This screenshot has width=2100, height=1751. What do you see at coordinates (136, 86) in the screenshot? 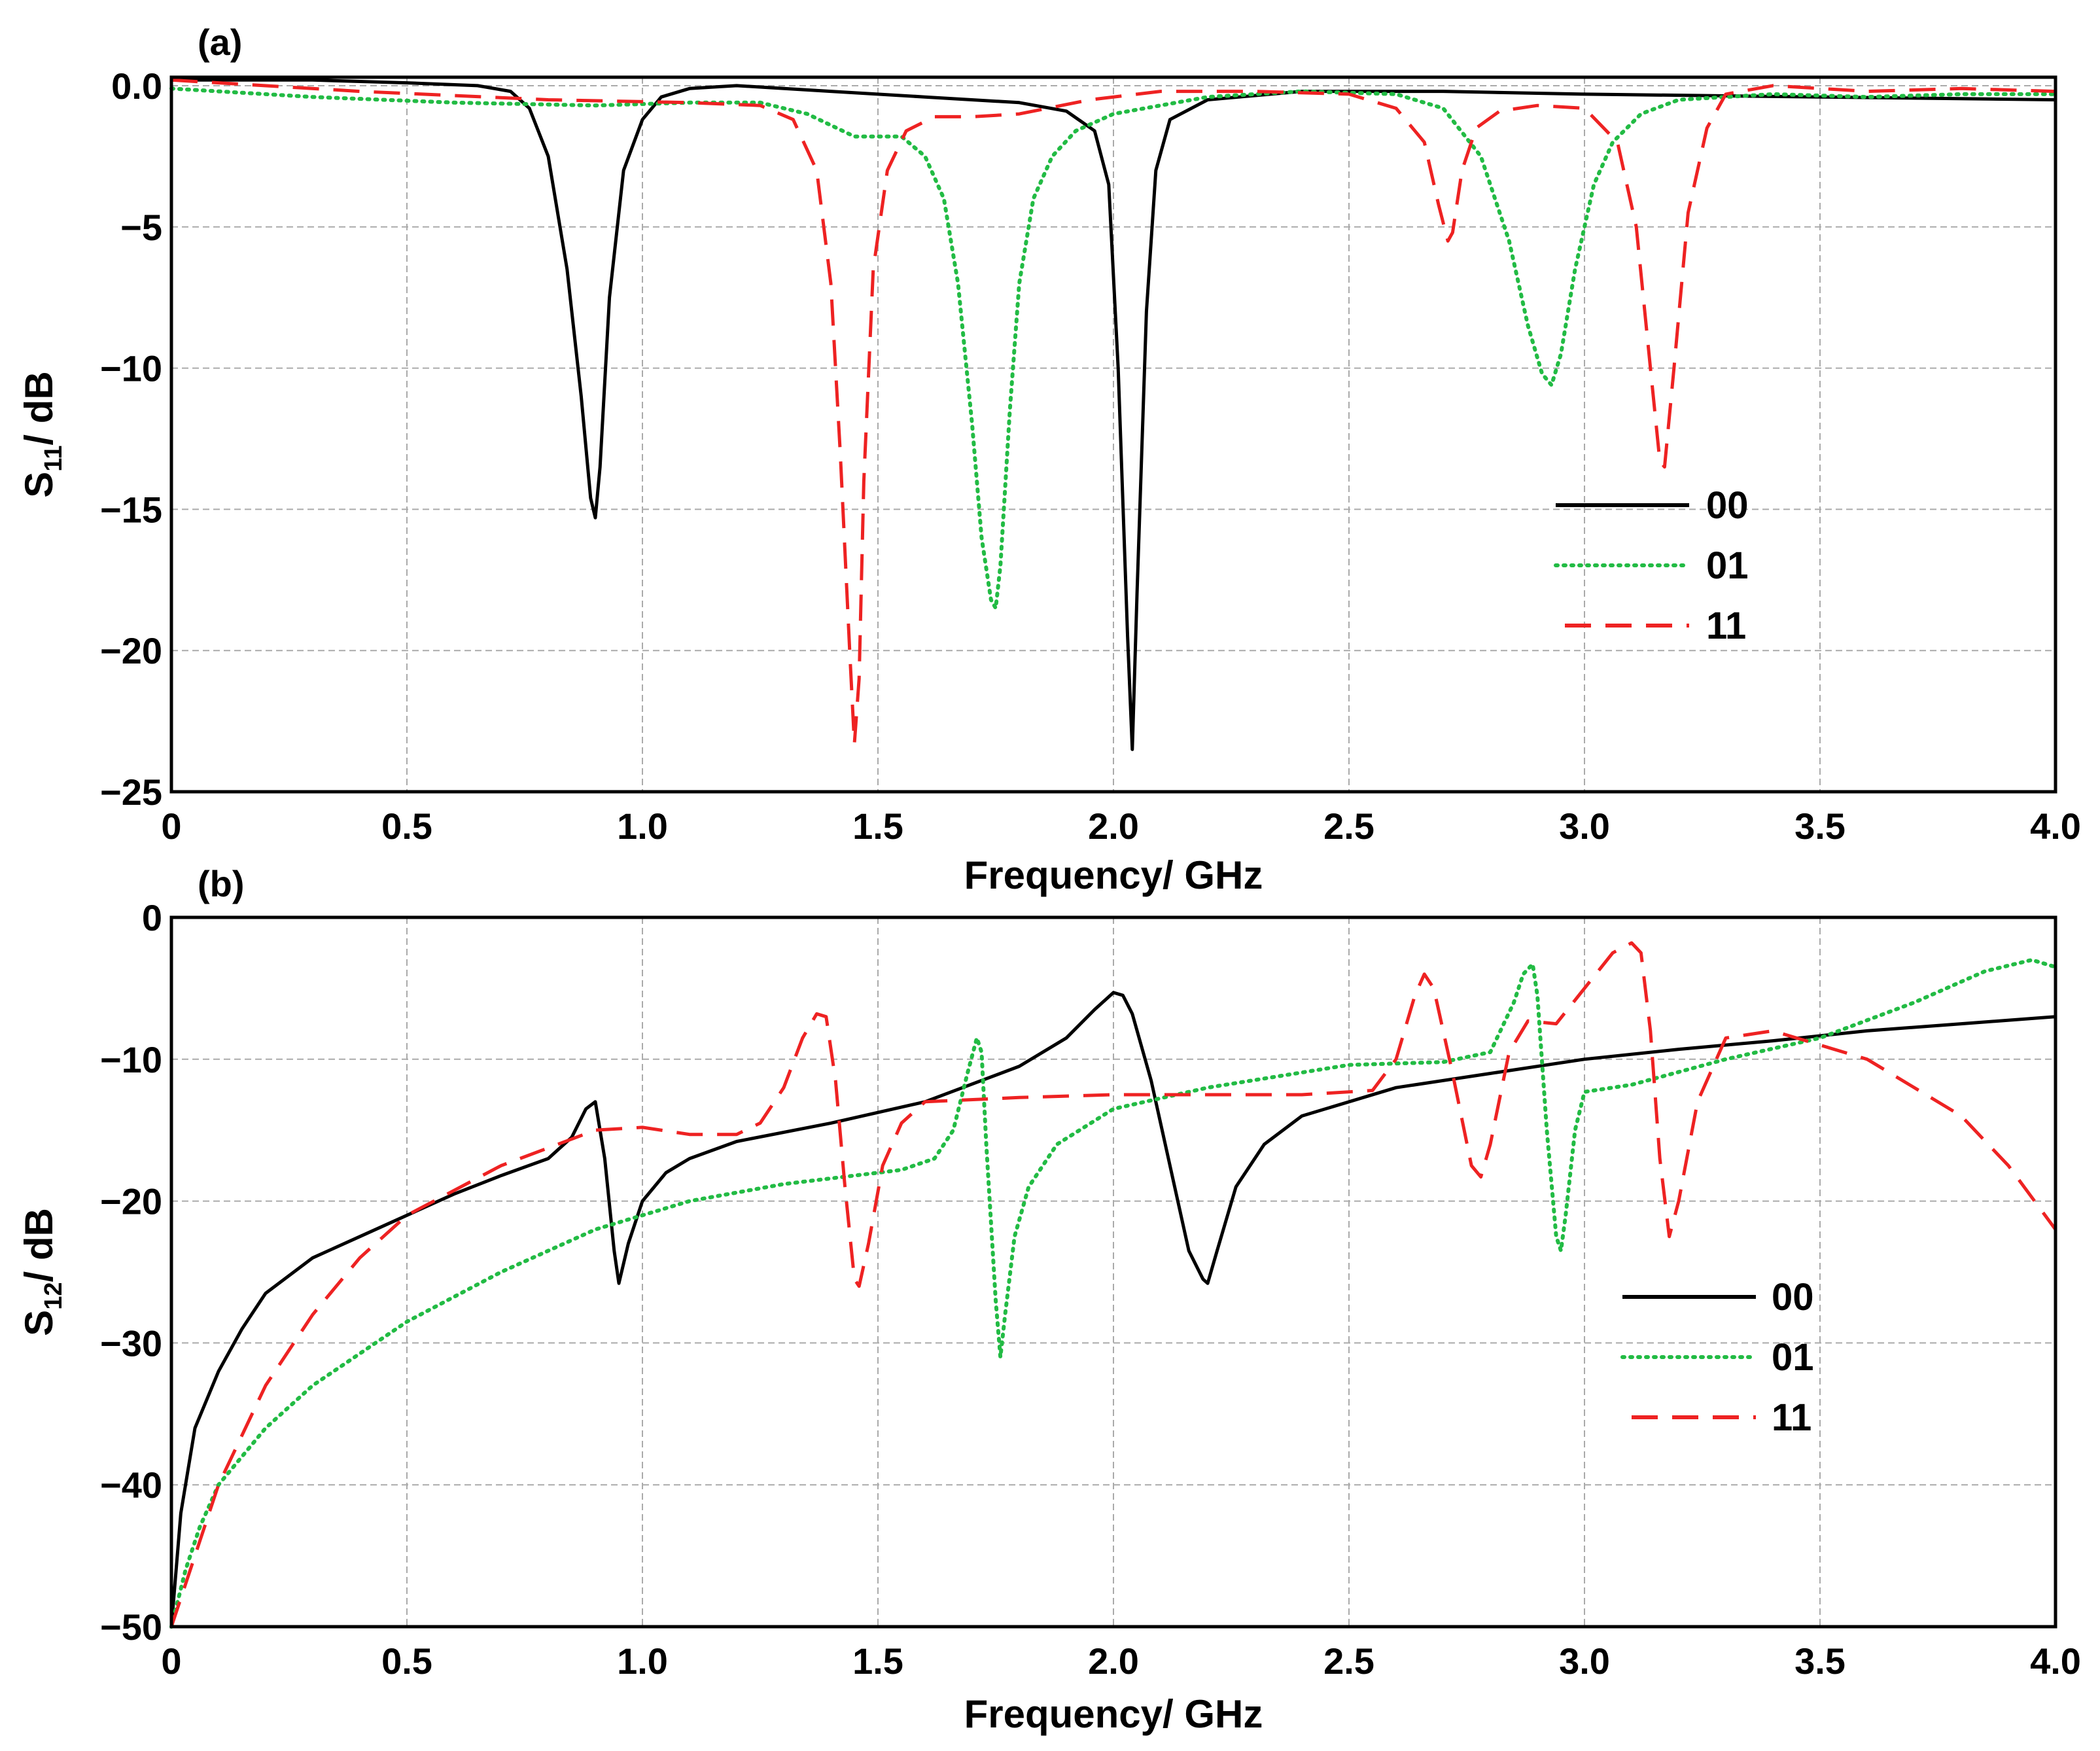
I see `y-tick-label: 0.0` at bounding box center [136, 86].